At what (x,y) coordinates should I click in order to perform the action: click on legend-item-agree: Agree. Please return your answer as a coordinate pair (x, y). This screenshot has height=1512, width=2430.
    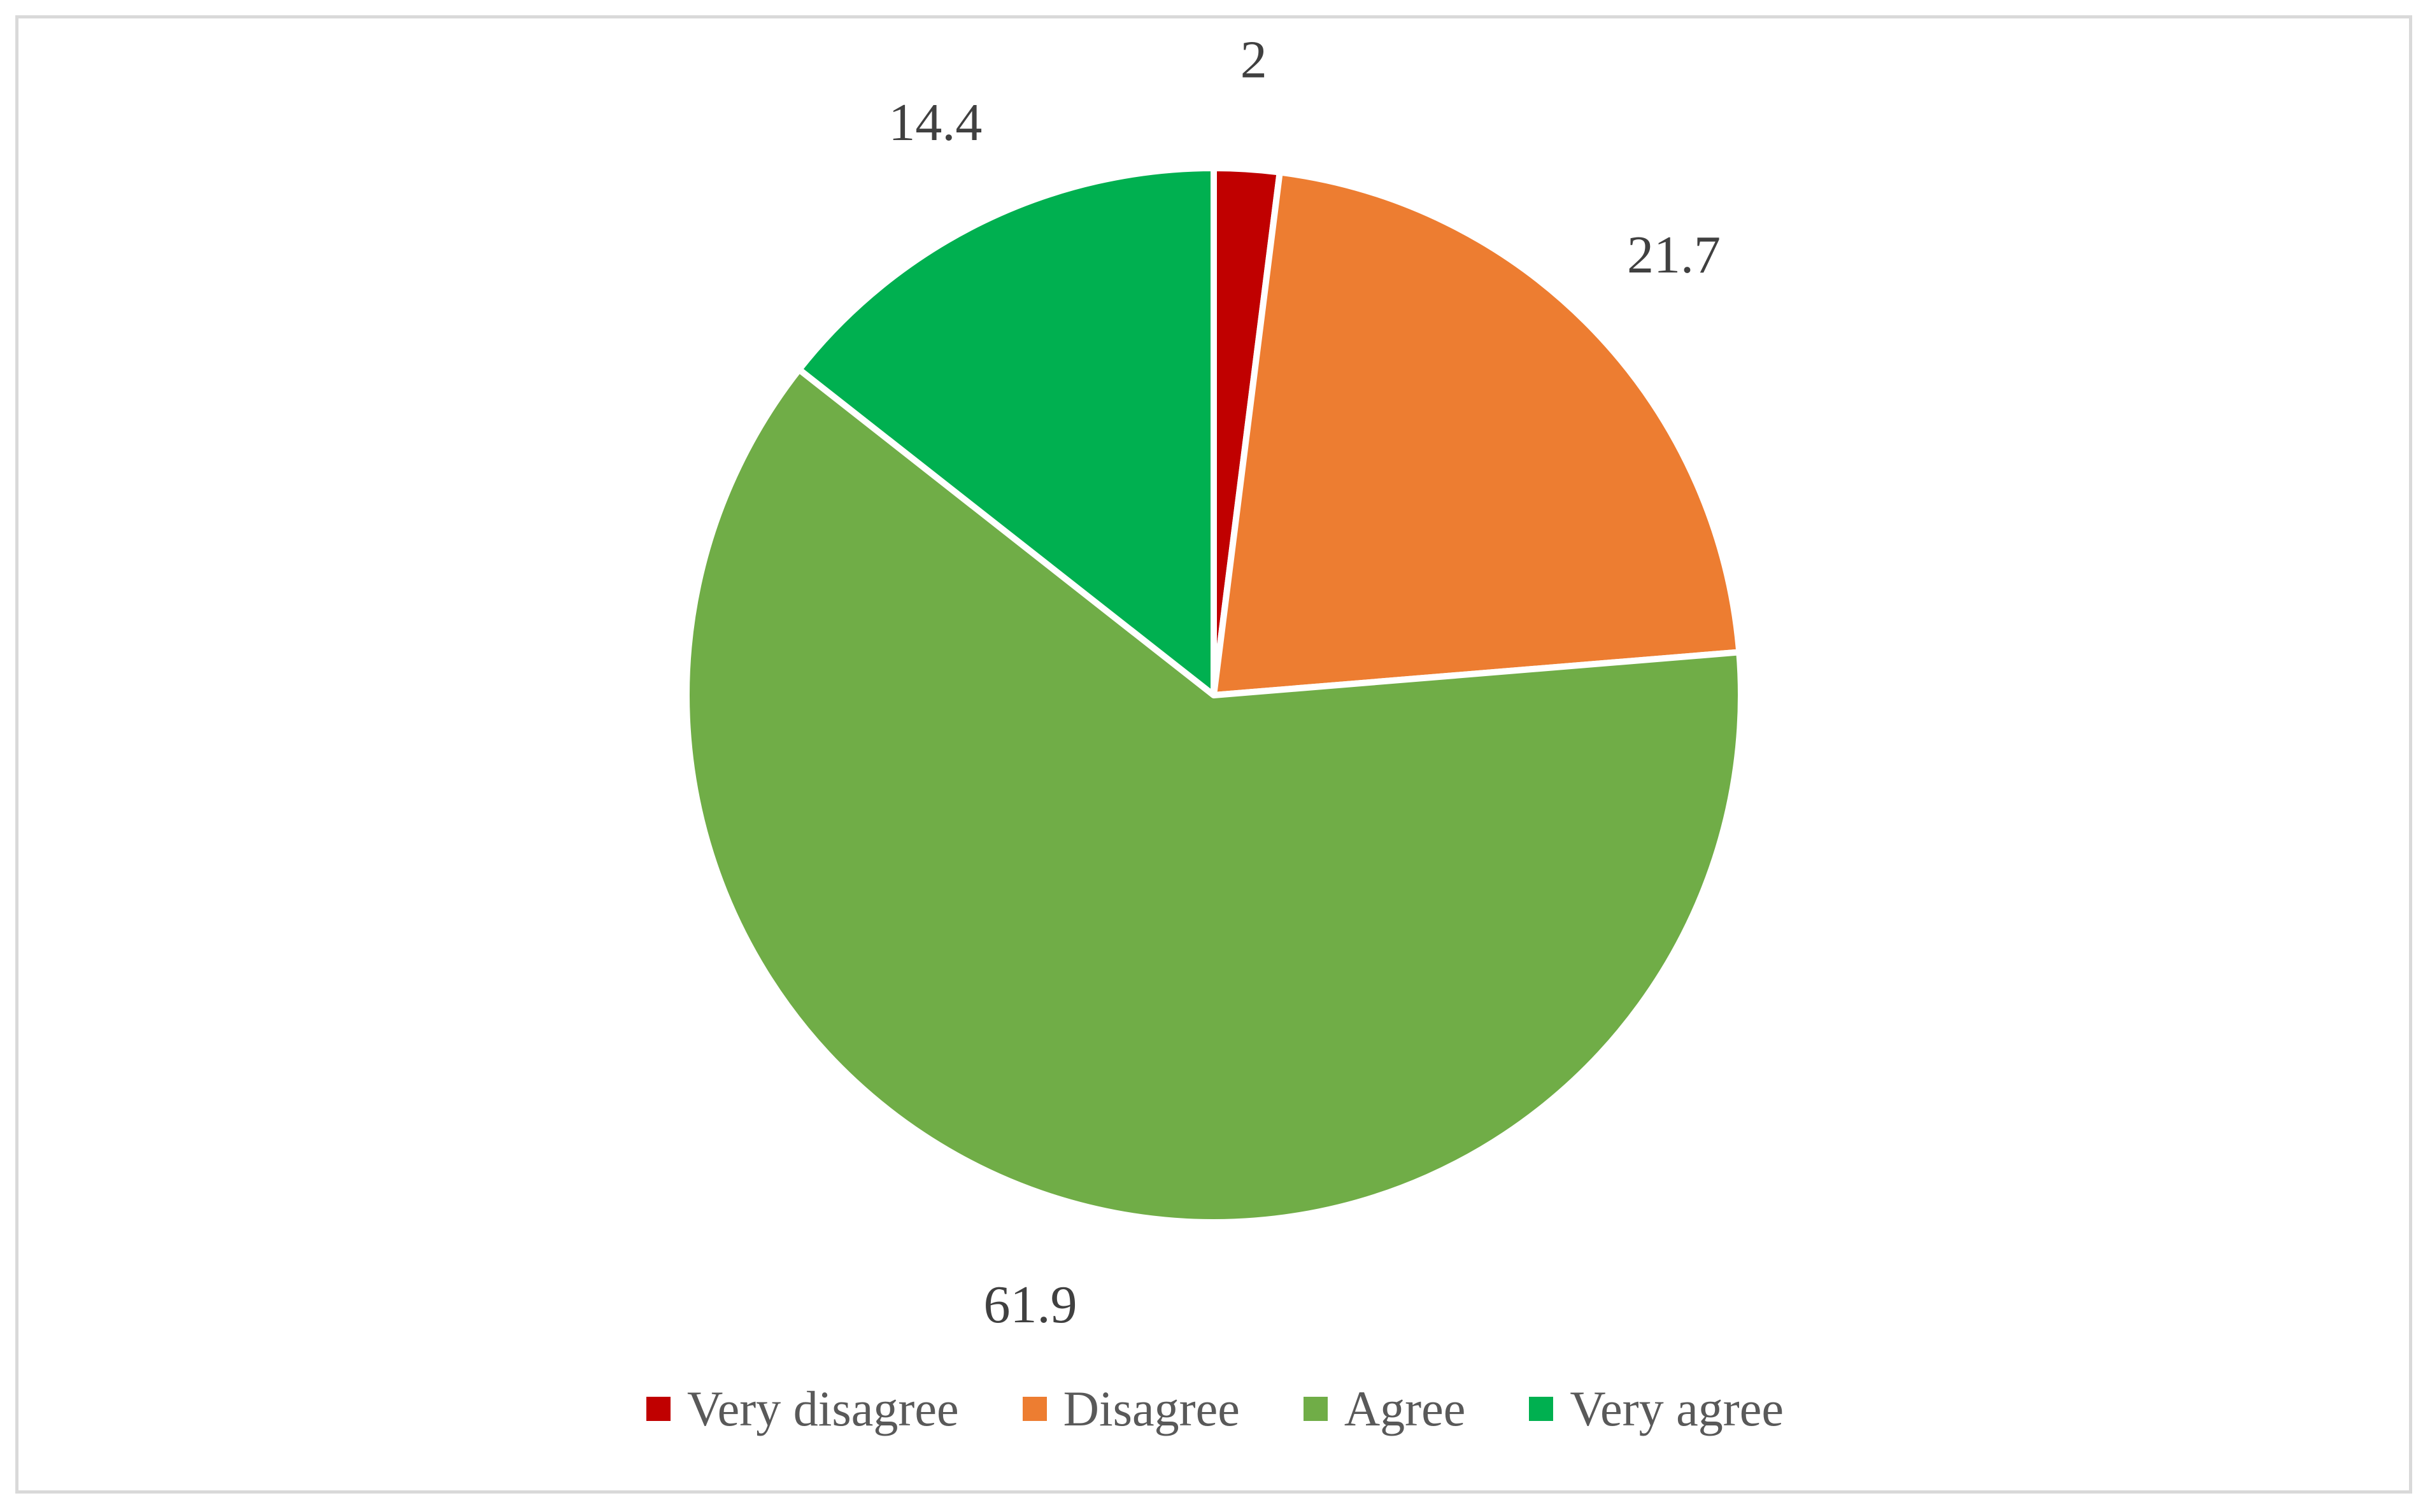
    Looking at the image, I should click on (1385, 1409).